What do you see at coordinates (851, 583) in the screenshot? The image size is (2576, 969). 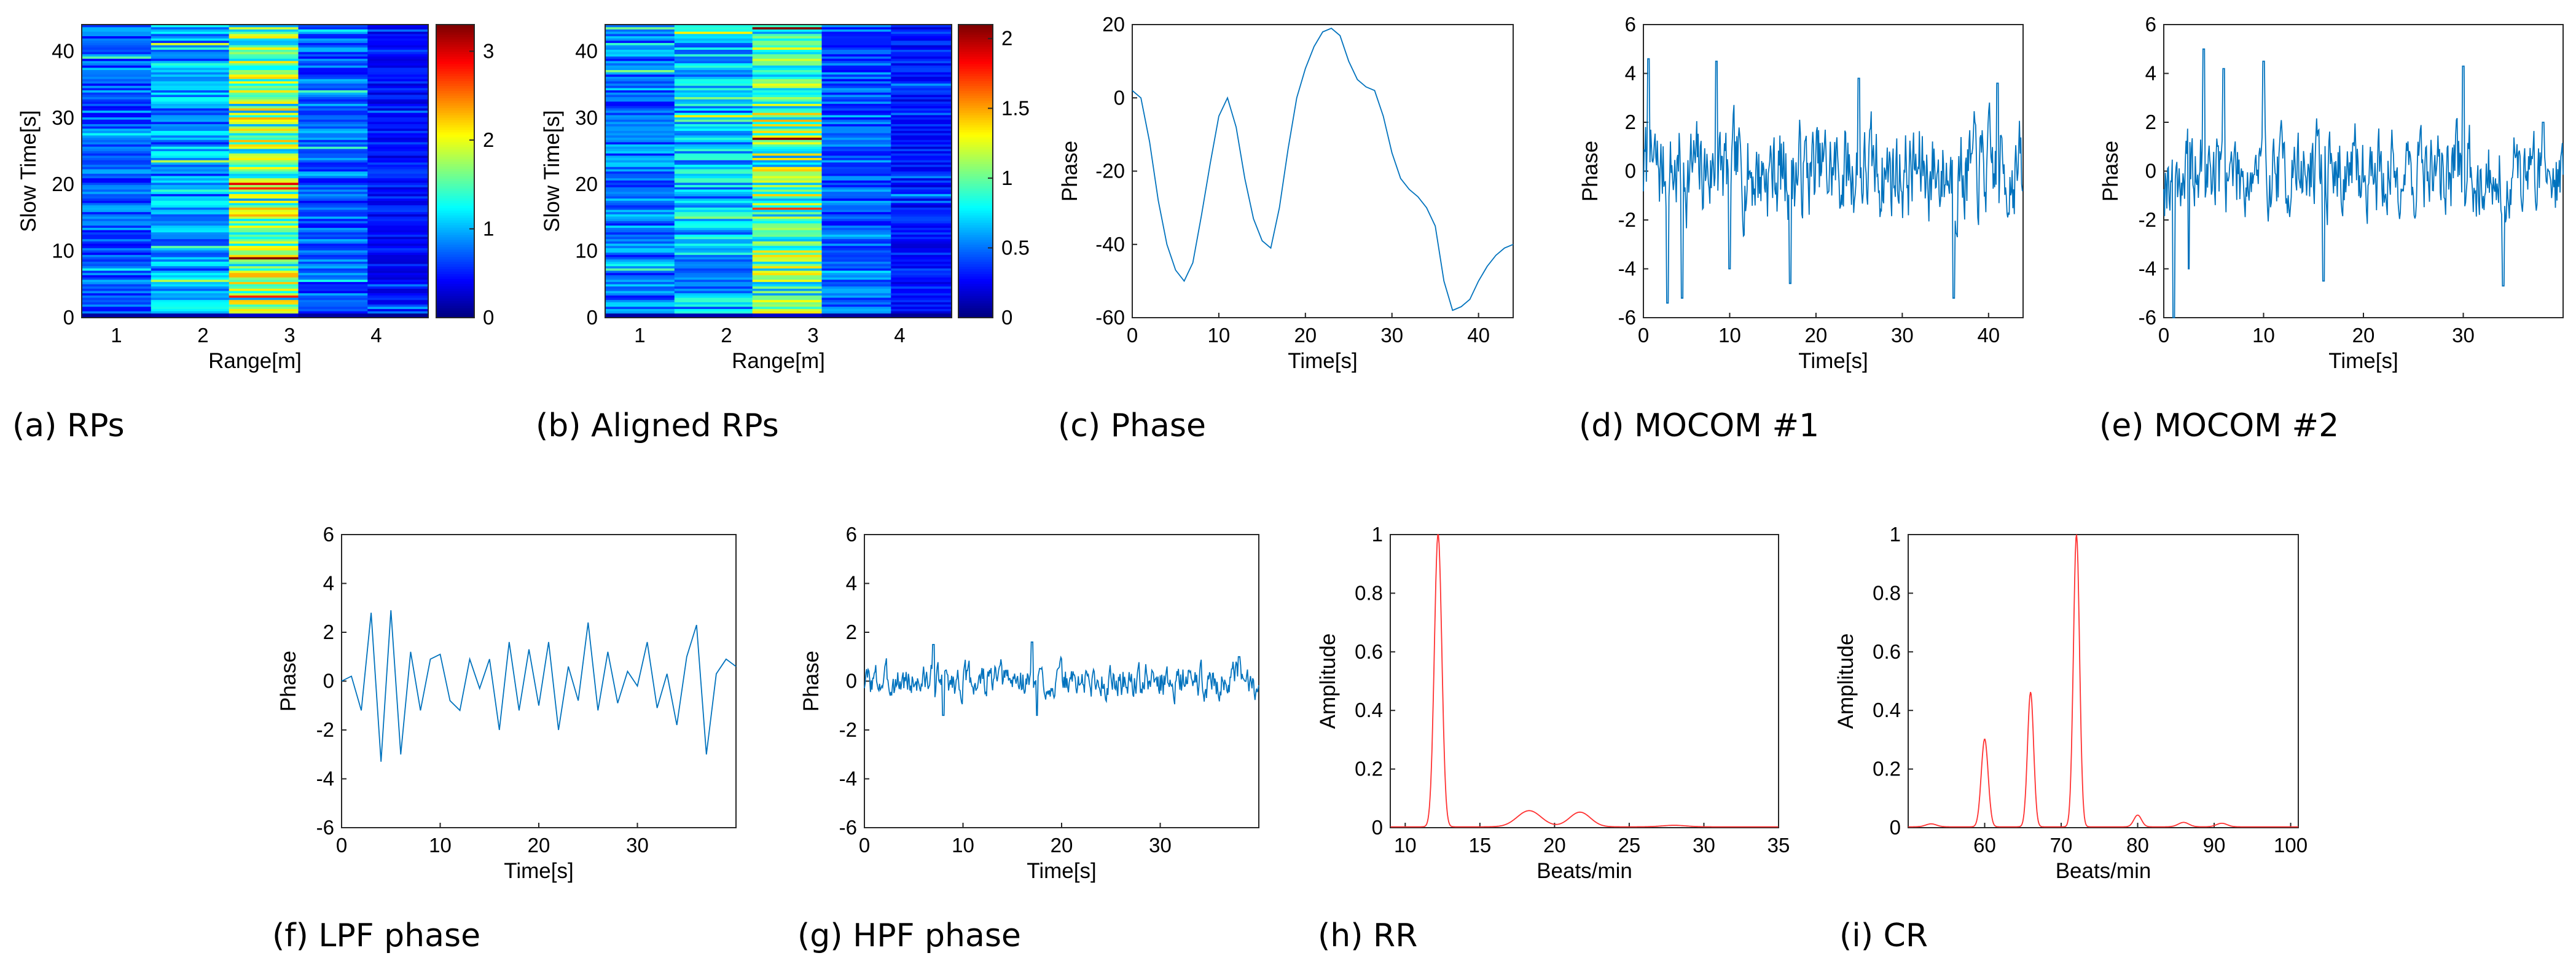 I see `y-tick-label: 4` at bounding box center [851, 583].